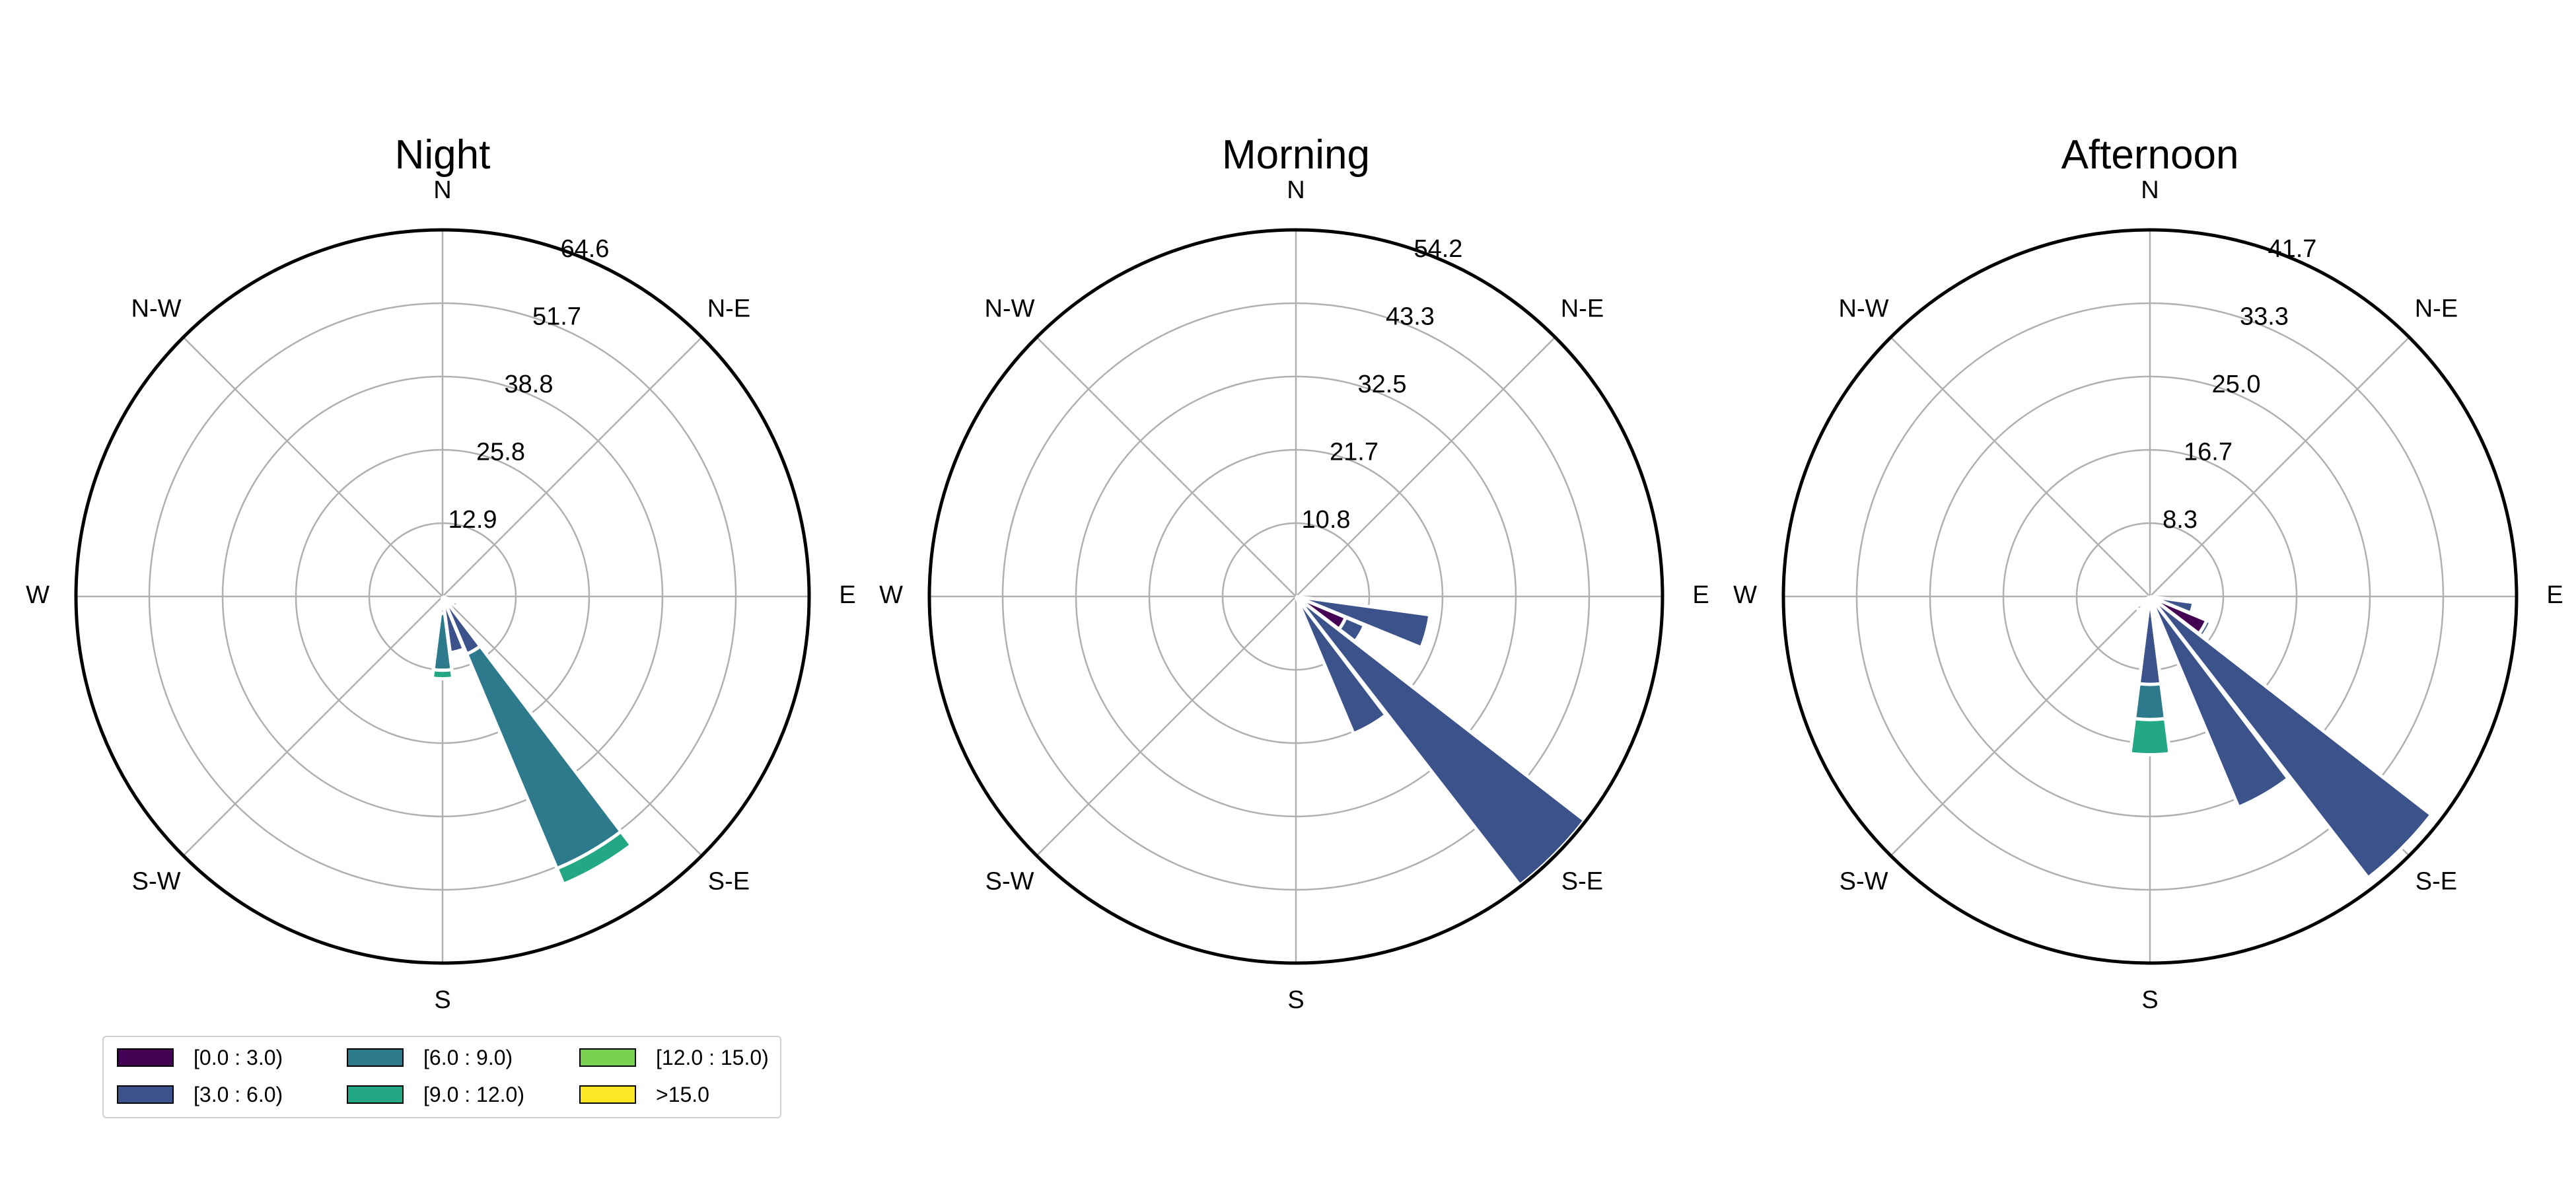 The image size is (2576, 1189). What do you see at coordinates (1296, 155) in the screenshot?
I see `panel-title: Morning` at bounding box center [1296, 155].